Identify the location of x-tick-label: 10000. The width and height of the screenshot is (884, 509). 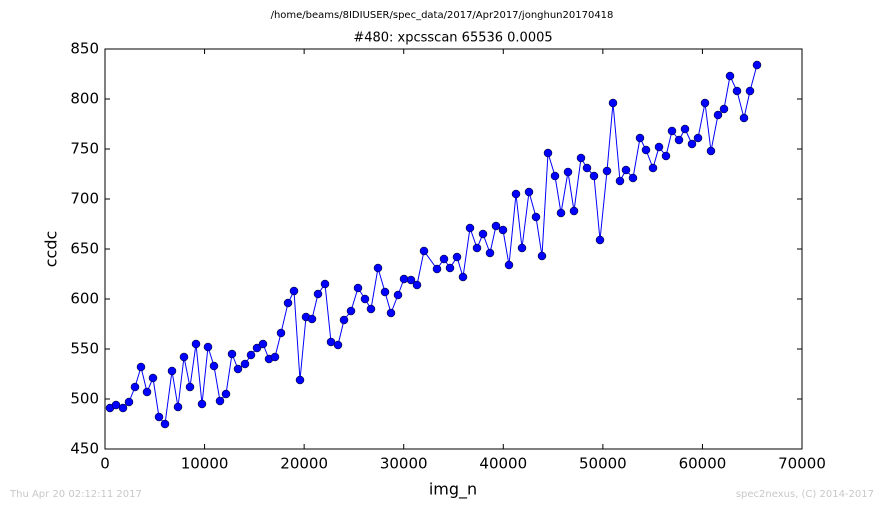
(205, 464).